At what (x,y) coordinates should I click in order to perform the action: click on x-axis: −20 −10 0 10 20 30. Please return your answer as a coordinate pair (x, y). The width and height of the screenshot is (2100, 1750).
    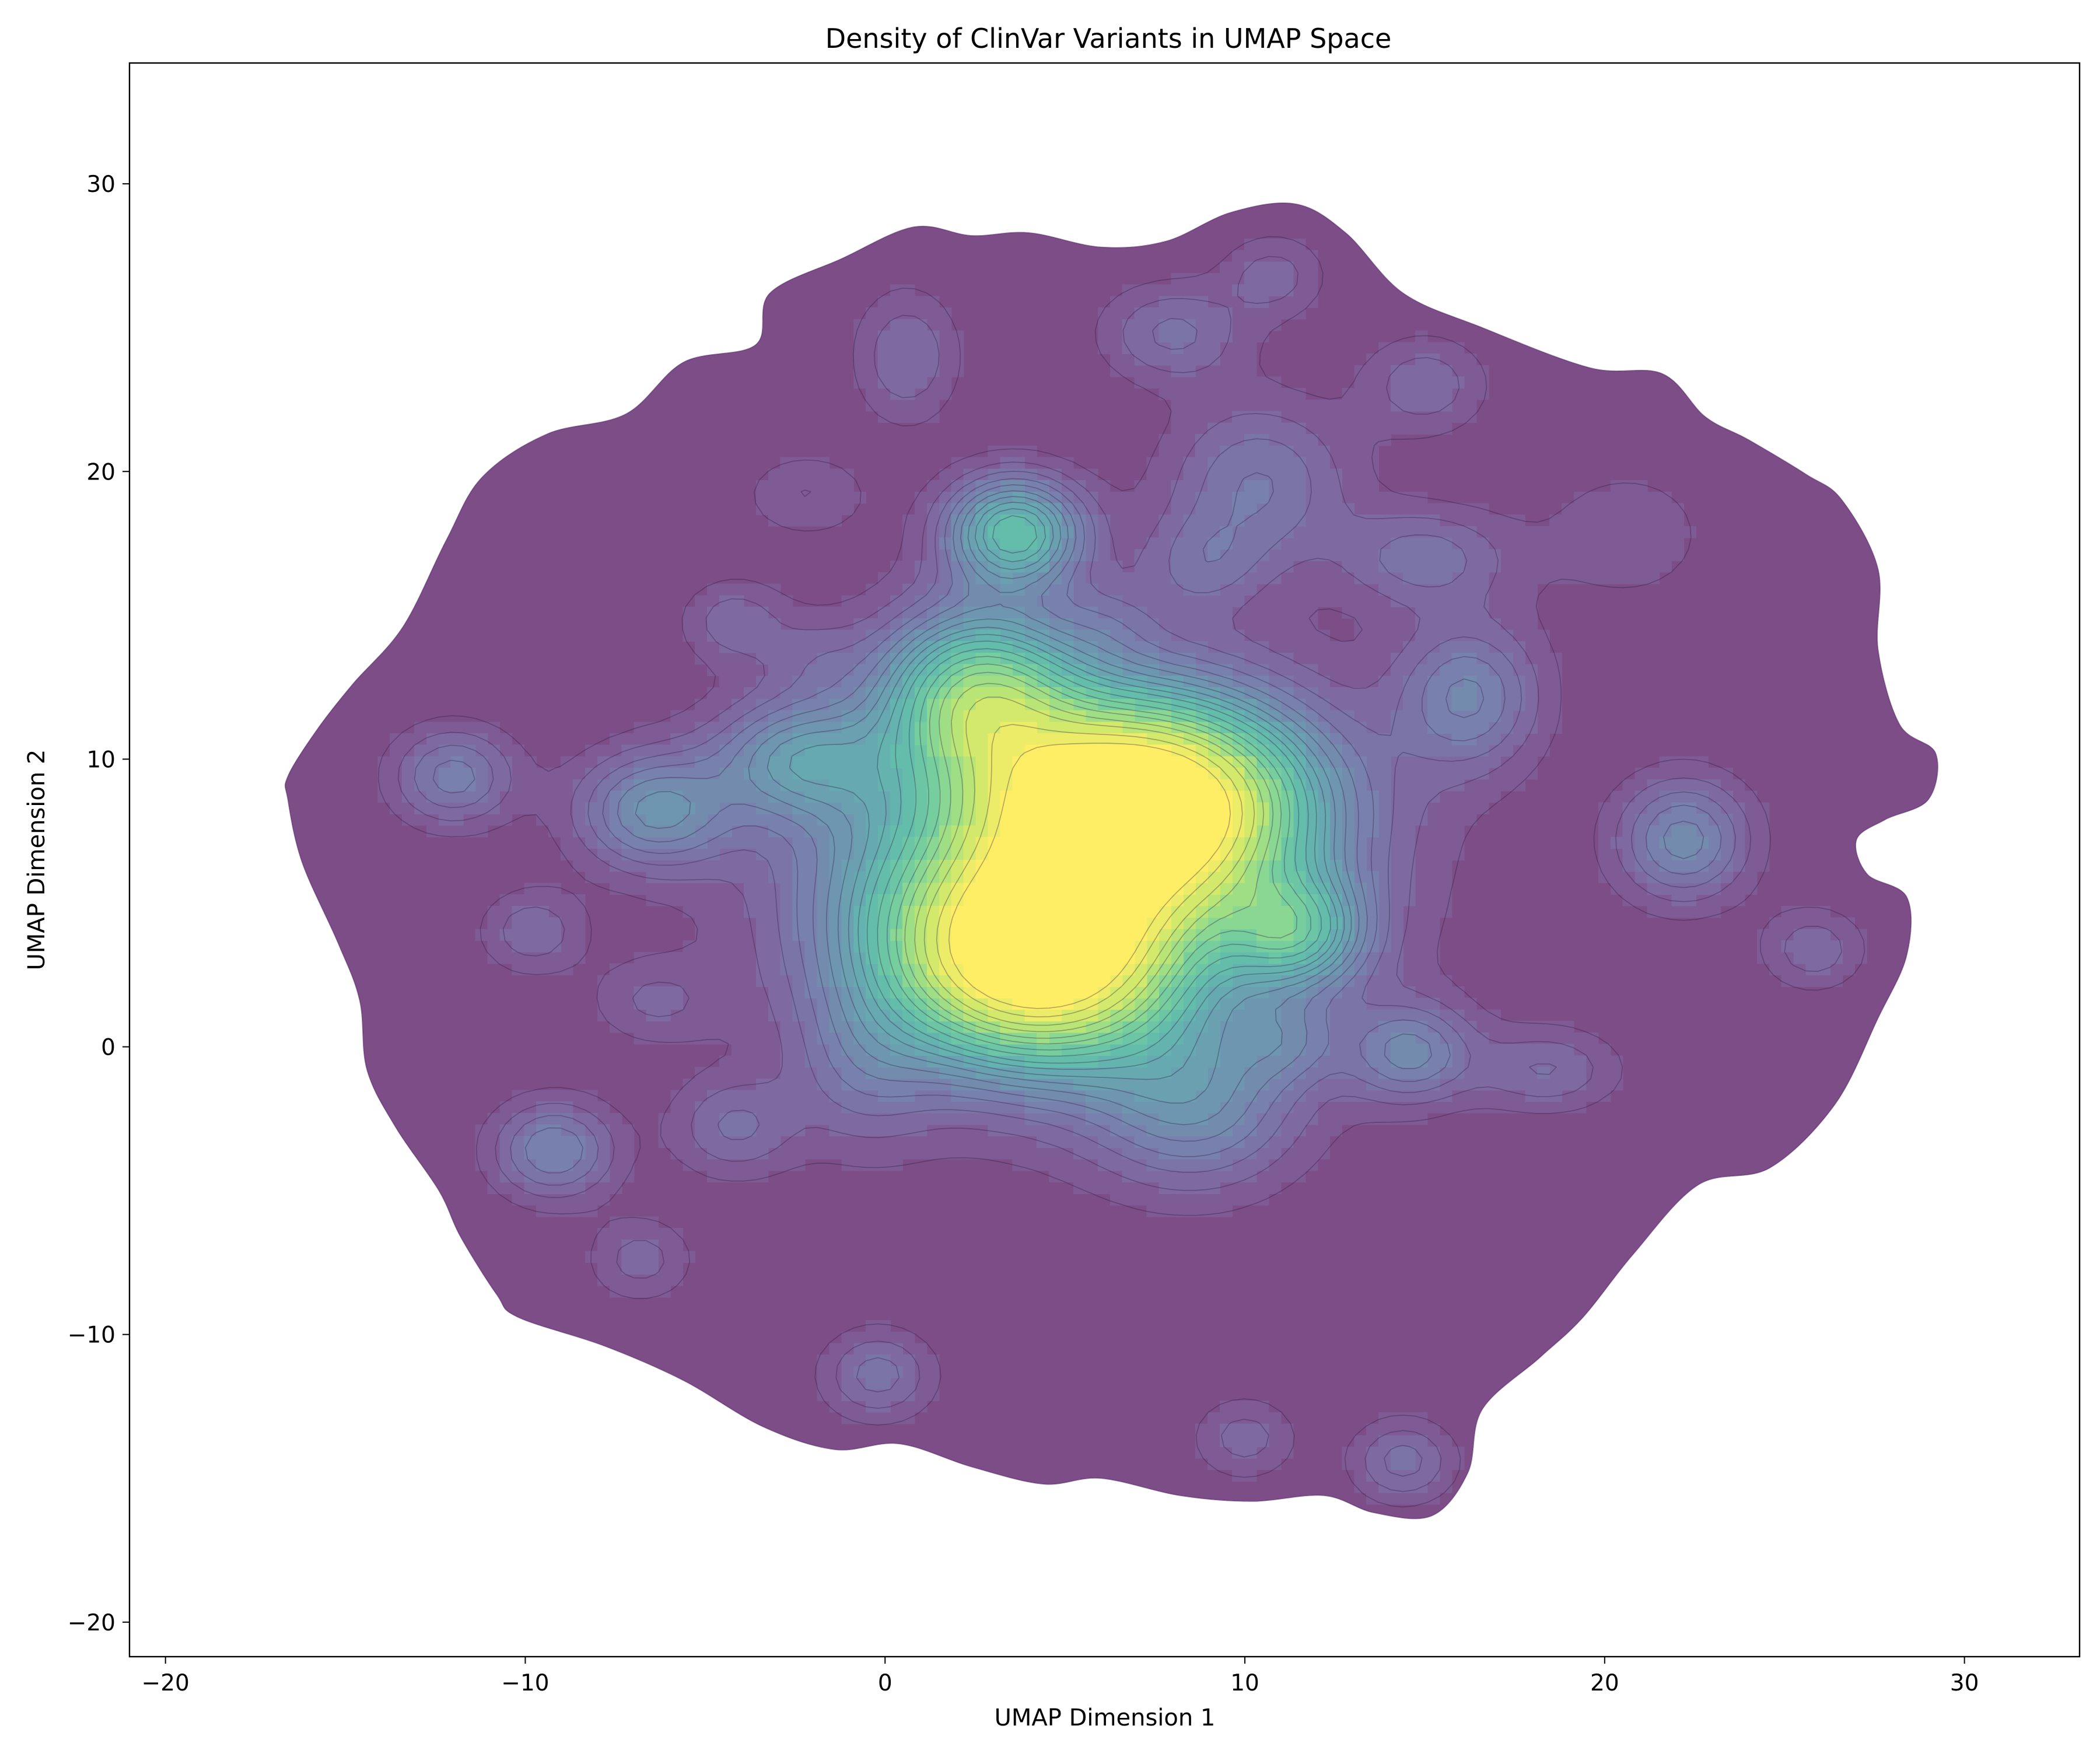
    Looking at the image, I should click on (1060, 1676).